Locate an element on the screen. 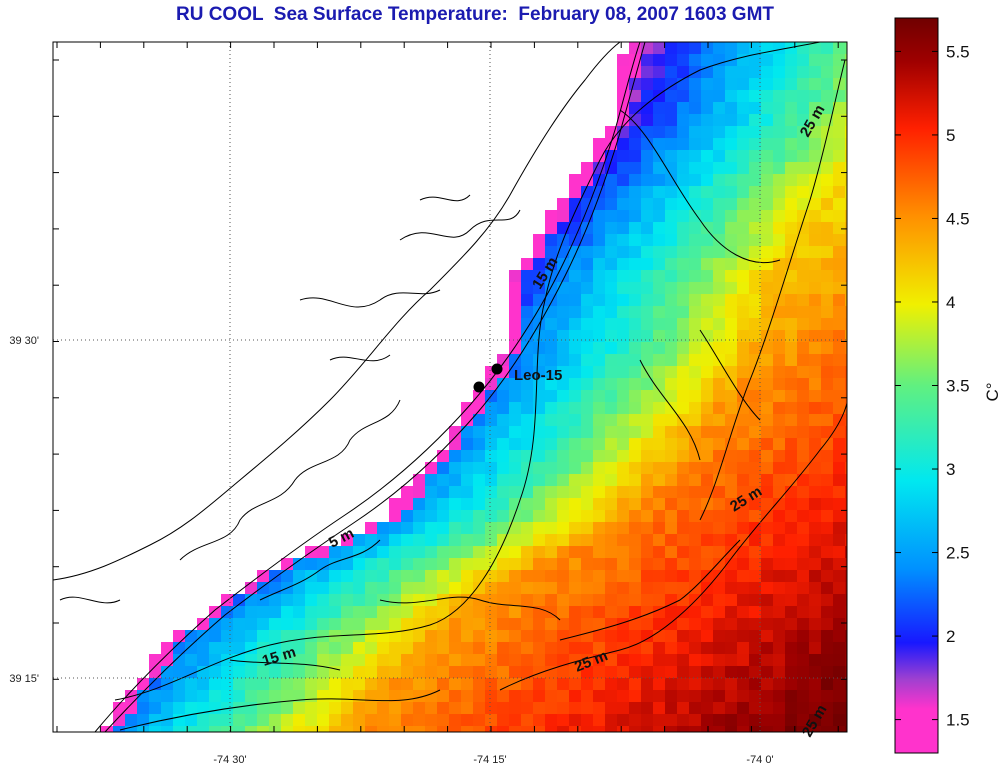 The image size is (1007, 768). lon-tick-label-3: -74 0' is located at coordinates (759, 760).